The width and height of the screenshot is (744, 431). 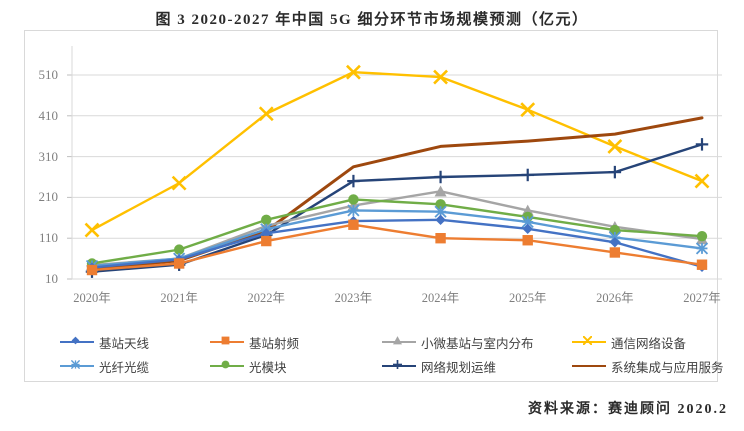 I want to click on y-axis-tick: 310, so click(x=48, y=156).